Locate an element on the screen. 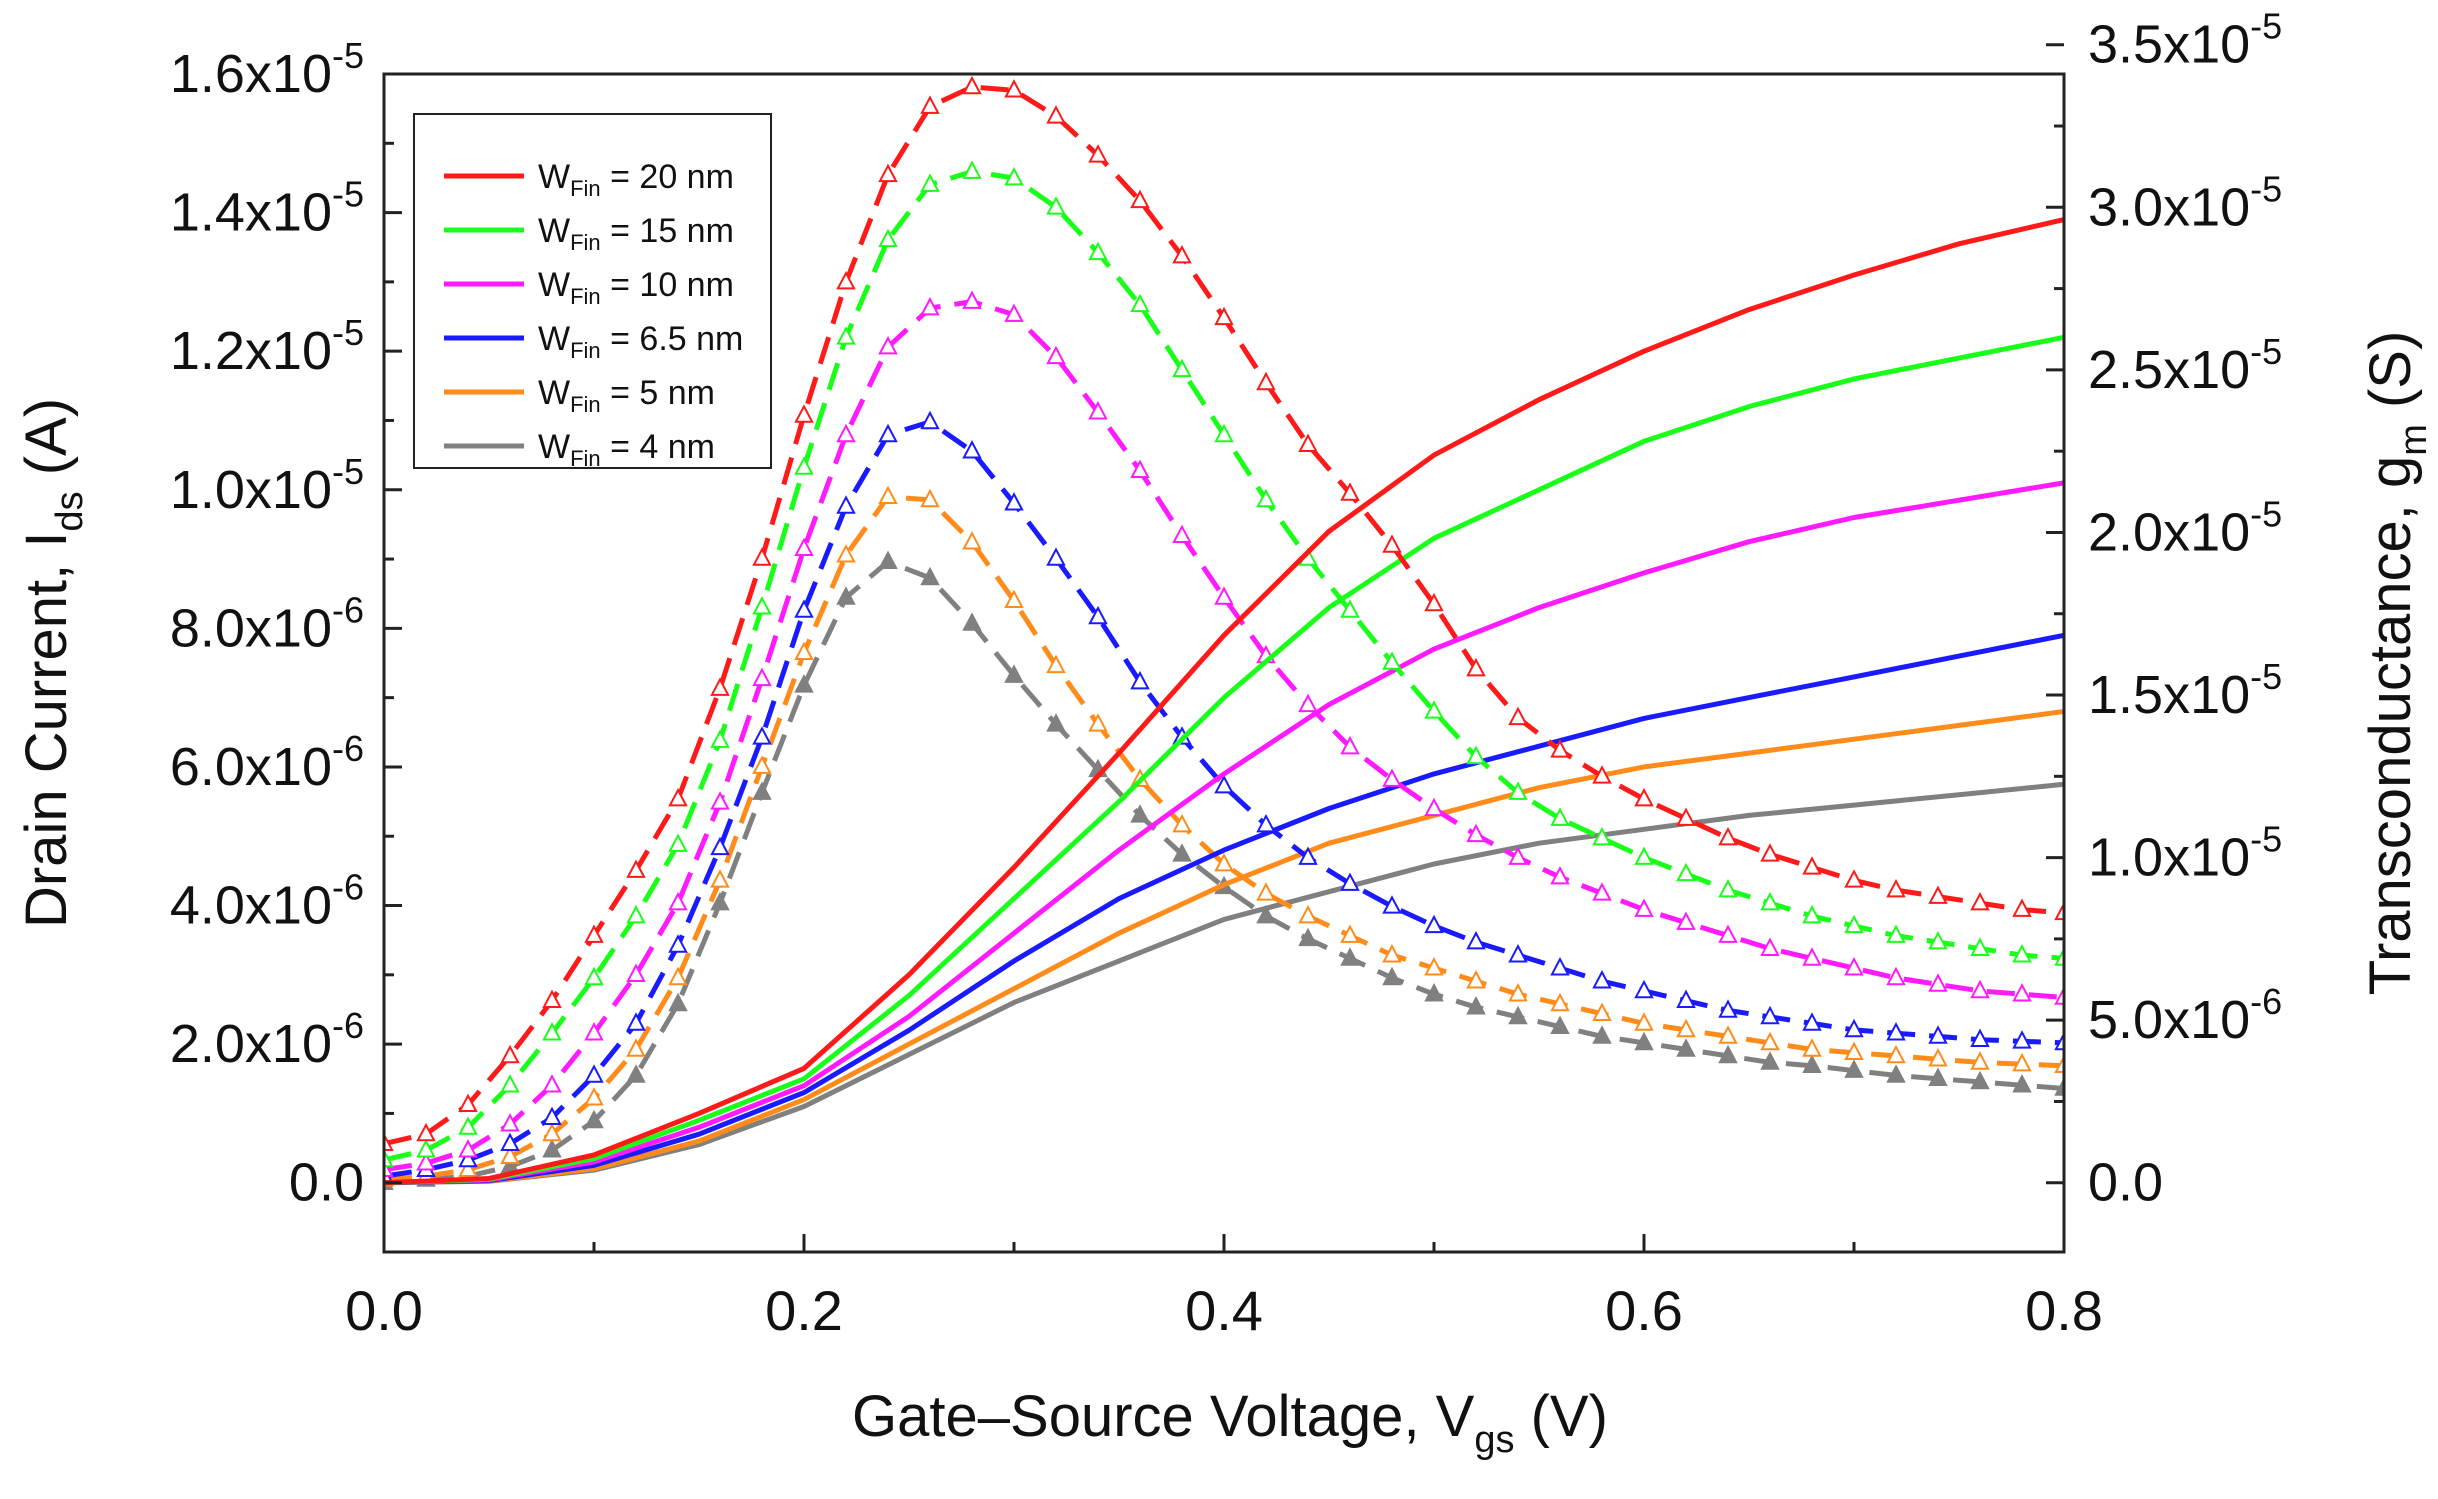 This screenshot has width=2438, height=1499. y-right-tick-label: 1.0x10⁻⁵ is located at coordinates (2185, 853).